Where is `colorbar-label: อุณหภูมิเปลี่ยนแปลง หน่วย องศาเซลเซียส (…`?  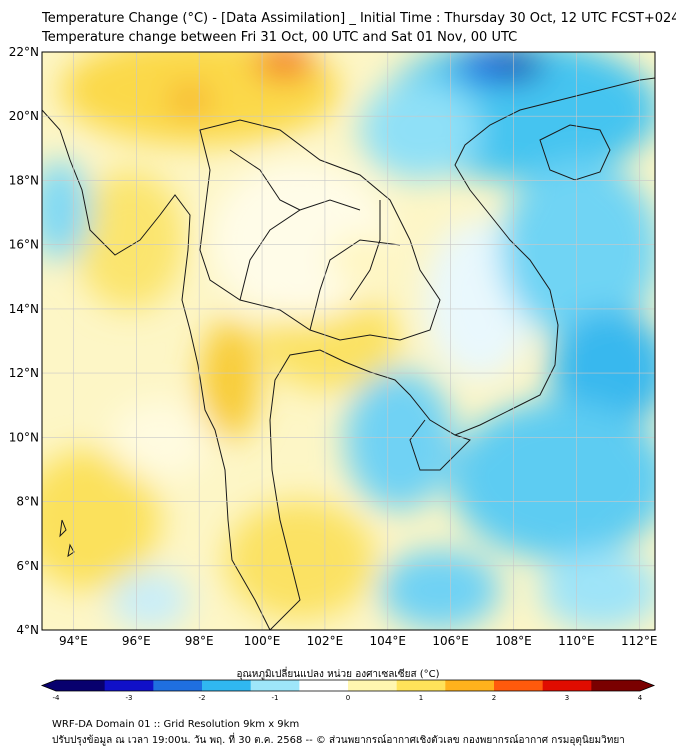 colorbar-label: อุณหภูมิเปลี่ยนแปลง หน่วย องศาเซลเซียส (… is located at coordinates (338, 674).